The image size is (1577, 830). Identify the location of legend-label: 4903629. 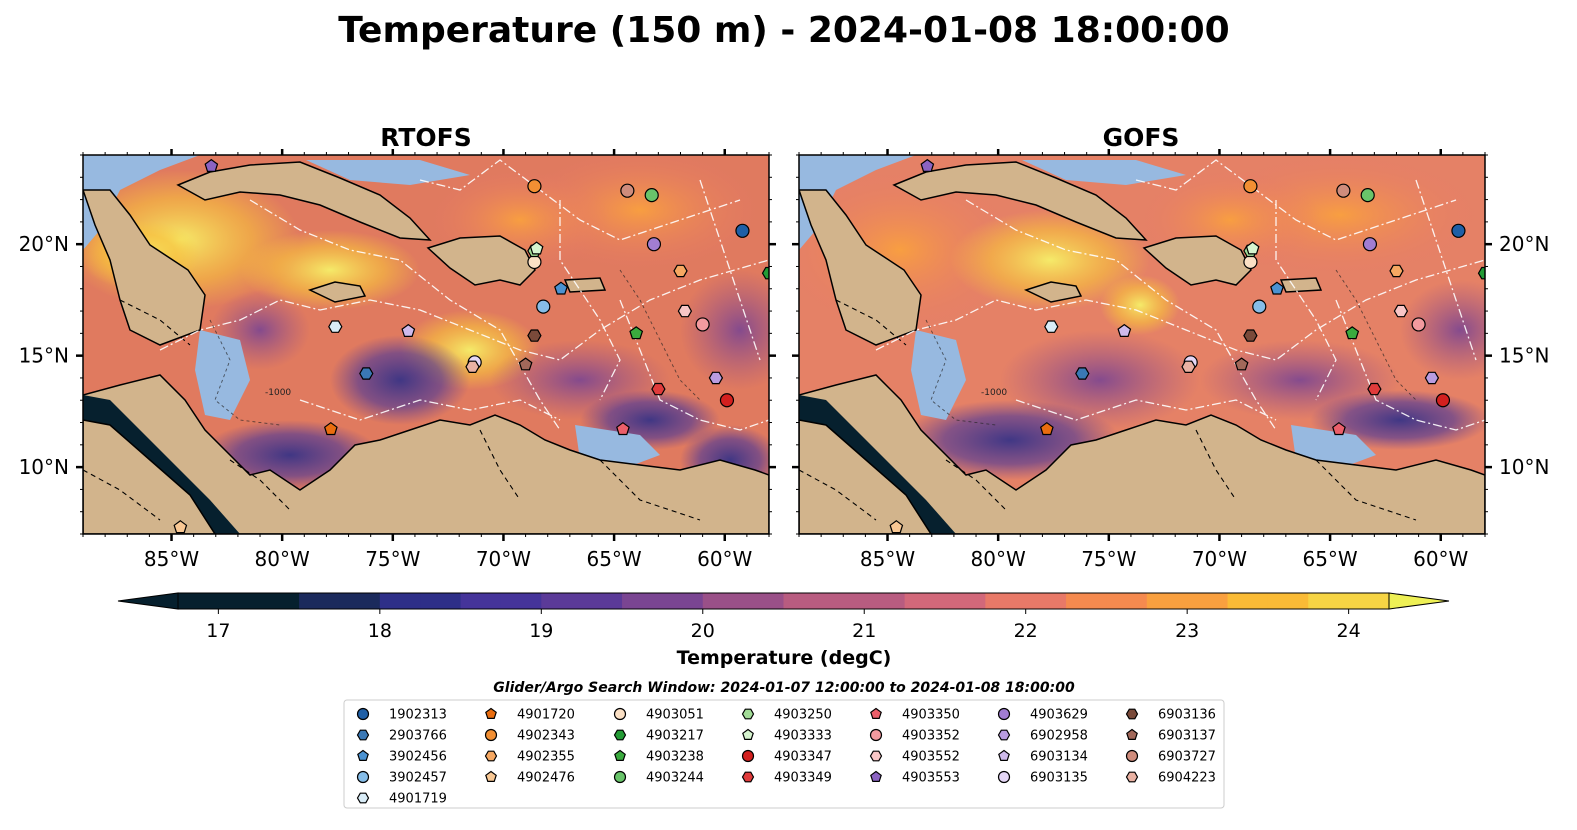
(1059, 715).